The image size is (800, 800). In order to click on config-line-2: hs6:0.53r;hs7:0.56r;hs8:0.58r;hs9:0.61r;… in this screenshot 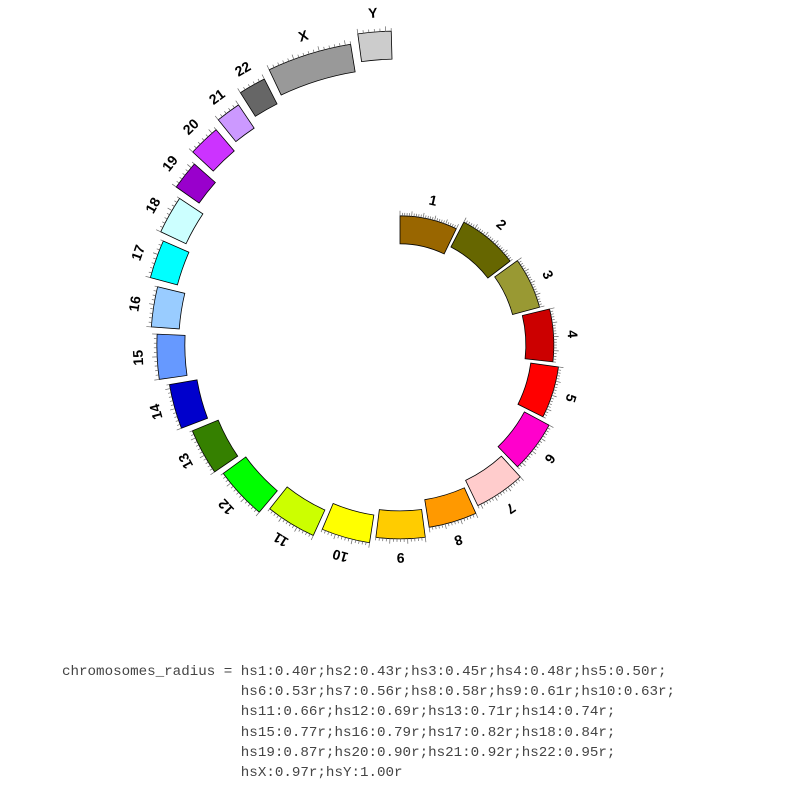, I will do `click(368, 692)`.